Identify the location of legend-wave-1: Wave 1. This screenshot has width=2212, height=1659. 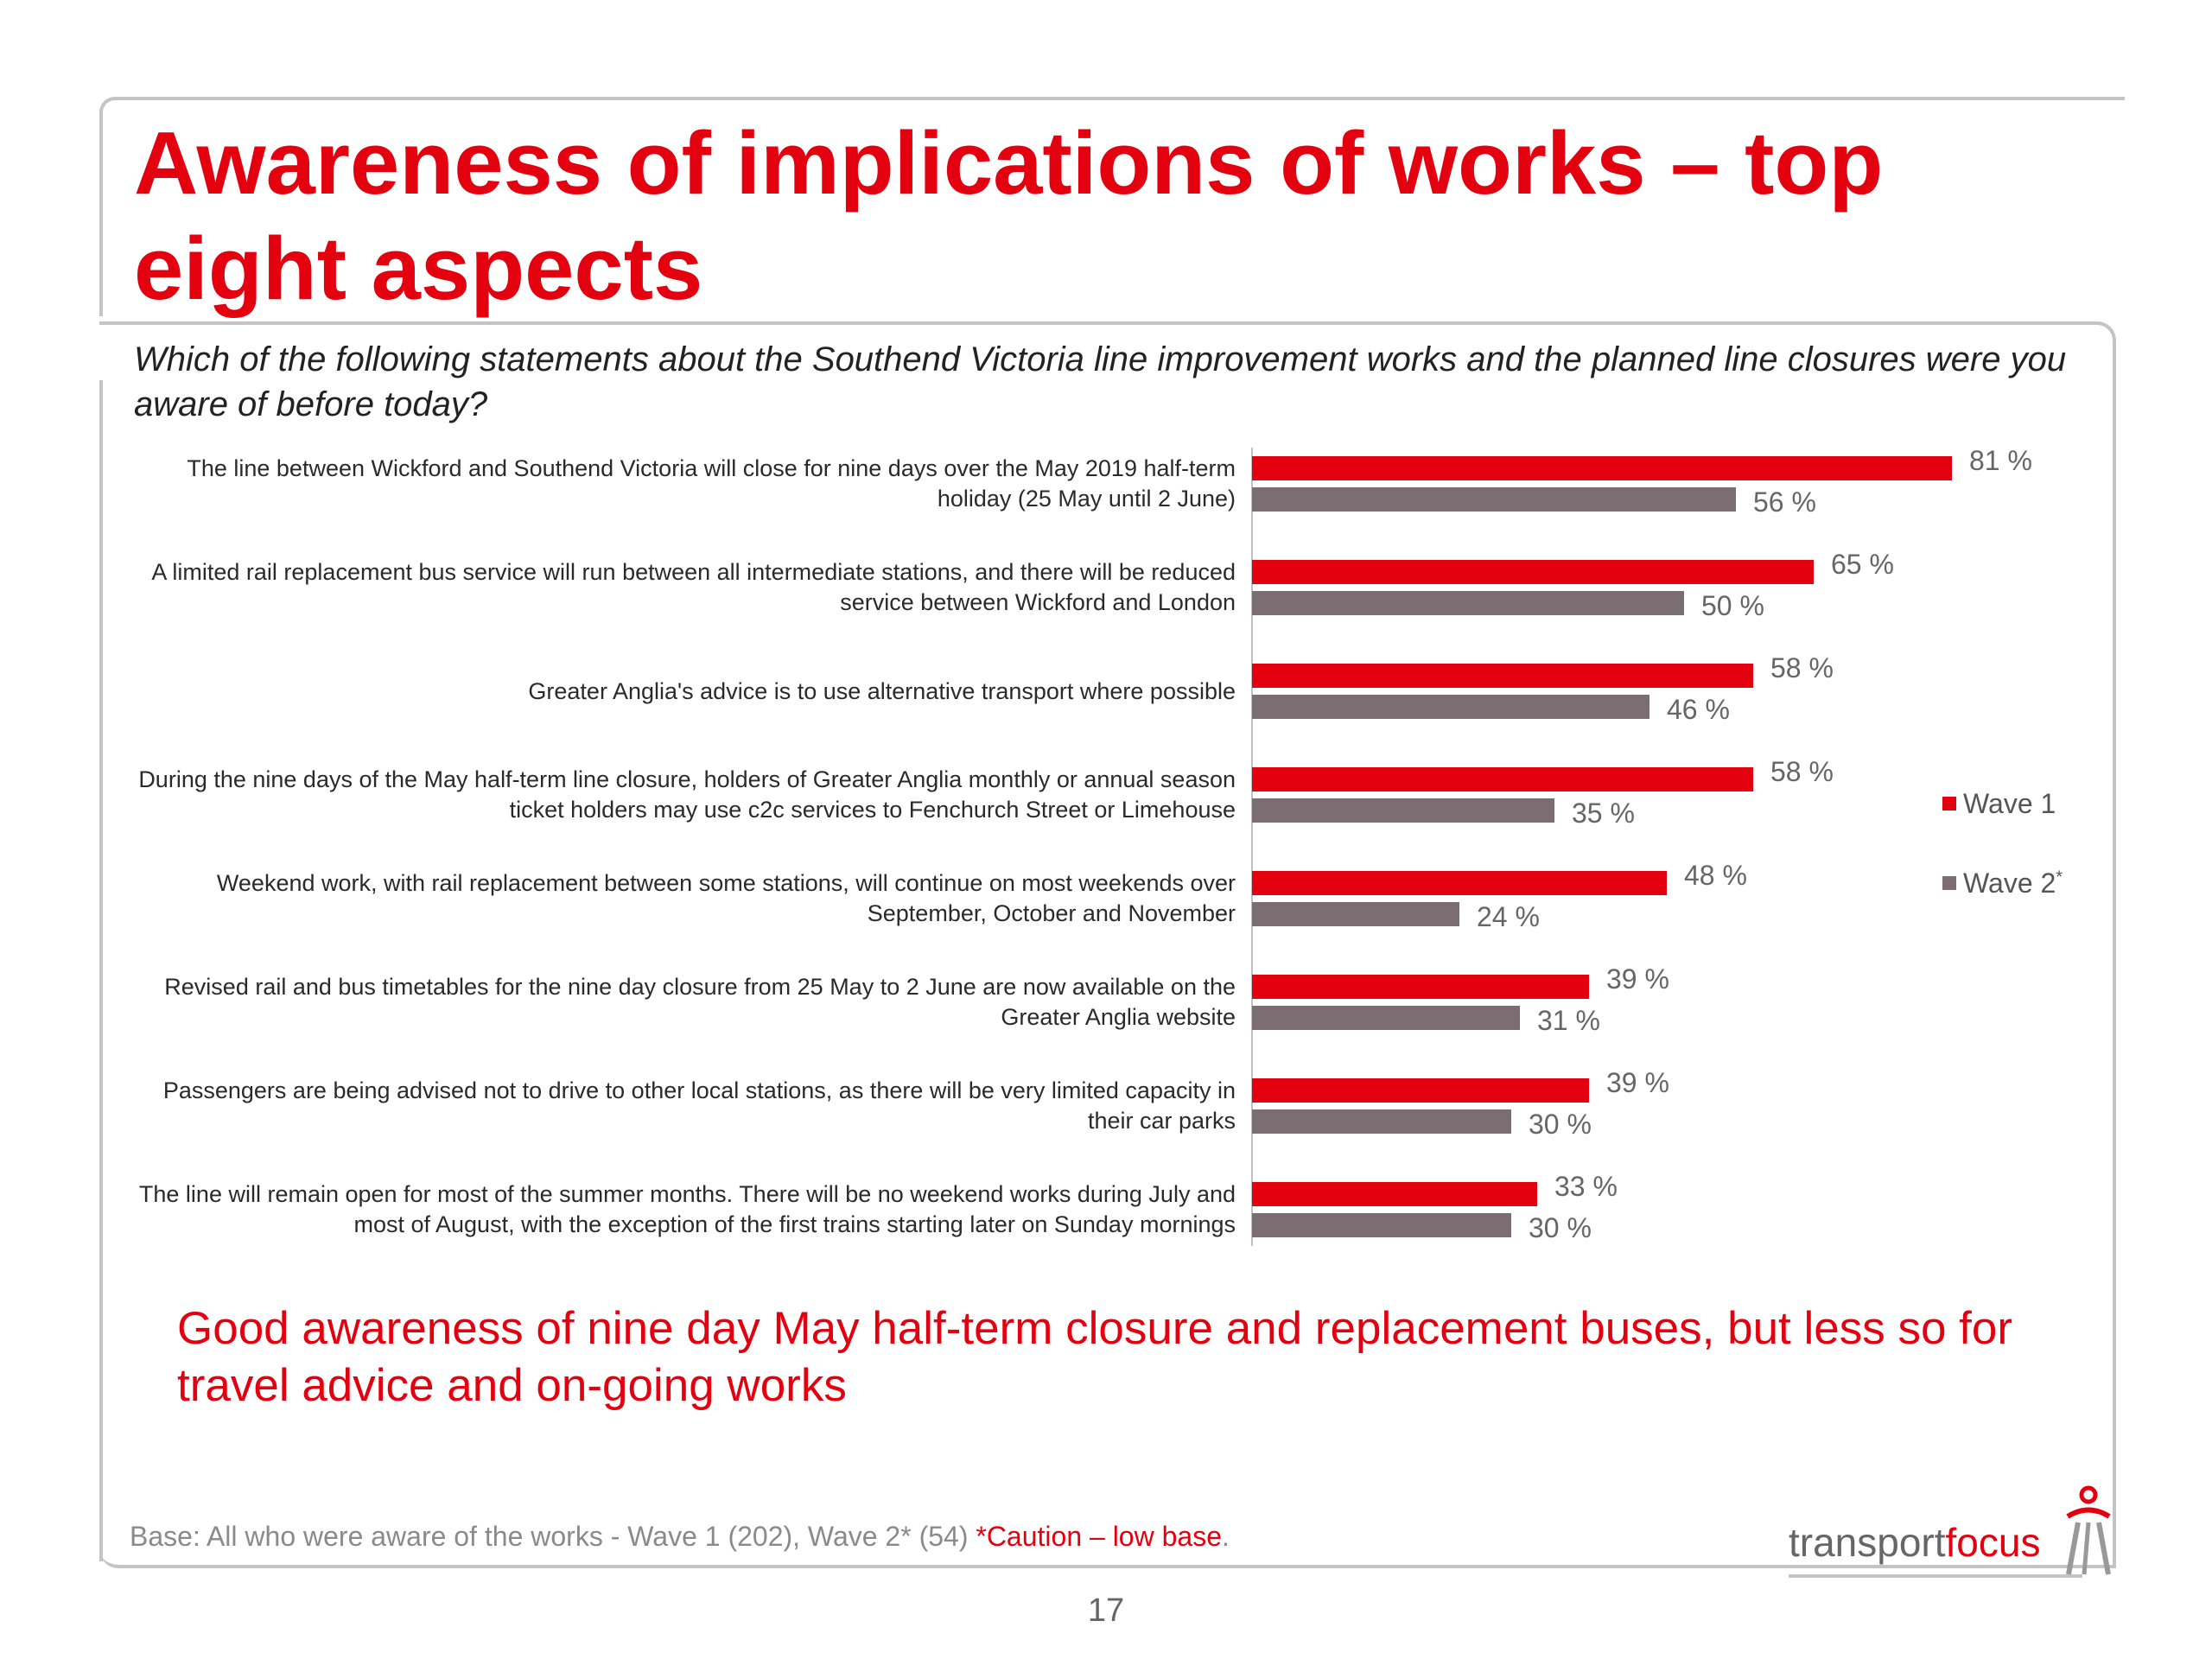
(1999, 804).